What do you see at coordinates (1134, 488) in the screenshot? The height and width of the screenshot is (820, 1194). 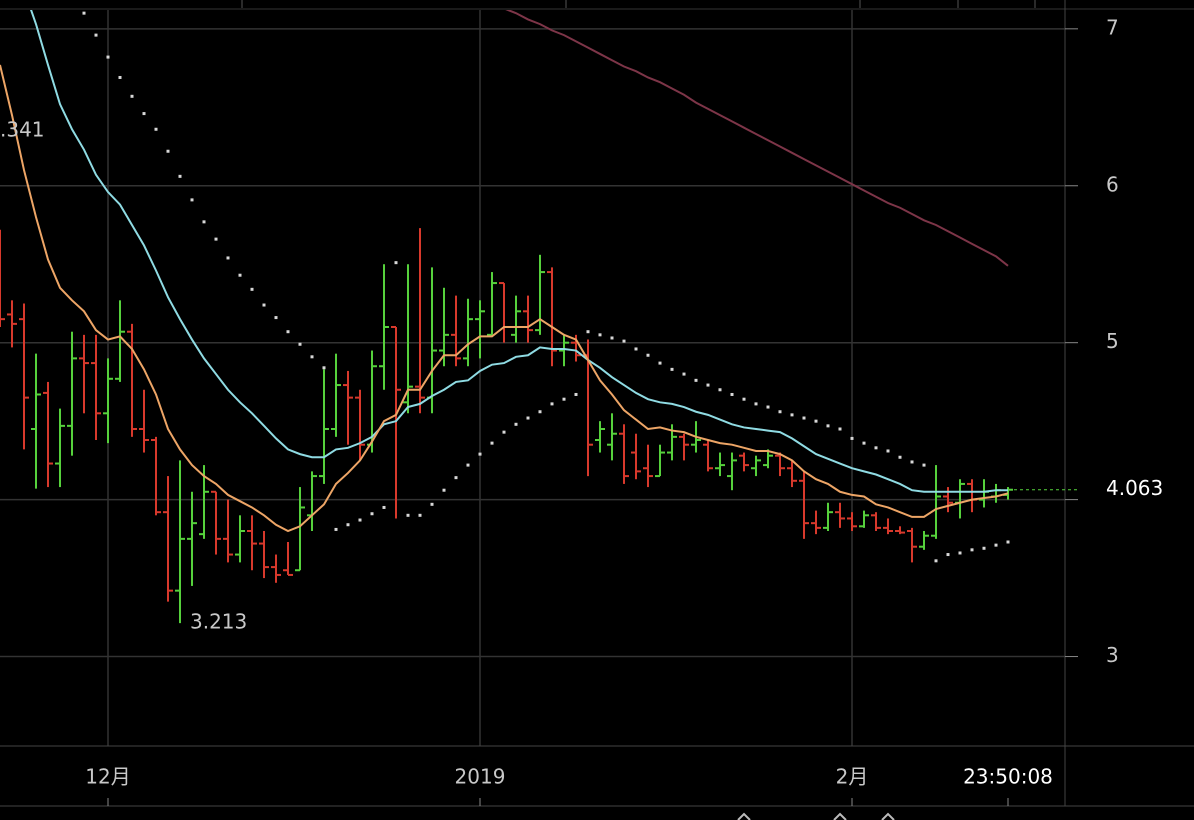 I see `last-price-label: 4.063` at bounding box center [1134, 488].